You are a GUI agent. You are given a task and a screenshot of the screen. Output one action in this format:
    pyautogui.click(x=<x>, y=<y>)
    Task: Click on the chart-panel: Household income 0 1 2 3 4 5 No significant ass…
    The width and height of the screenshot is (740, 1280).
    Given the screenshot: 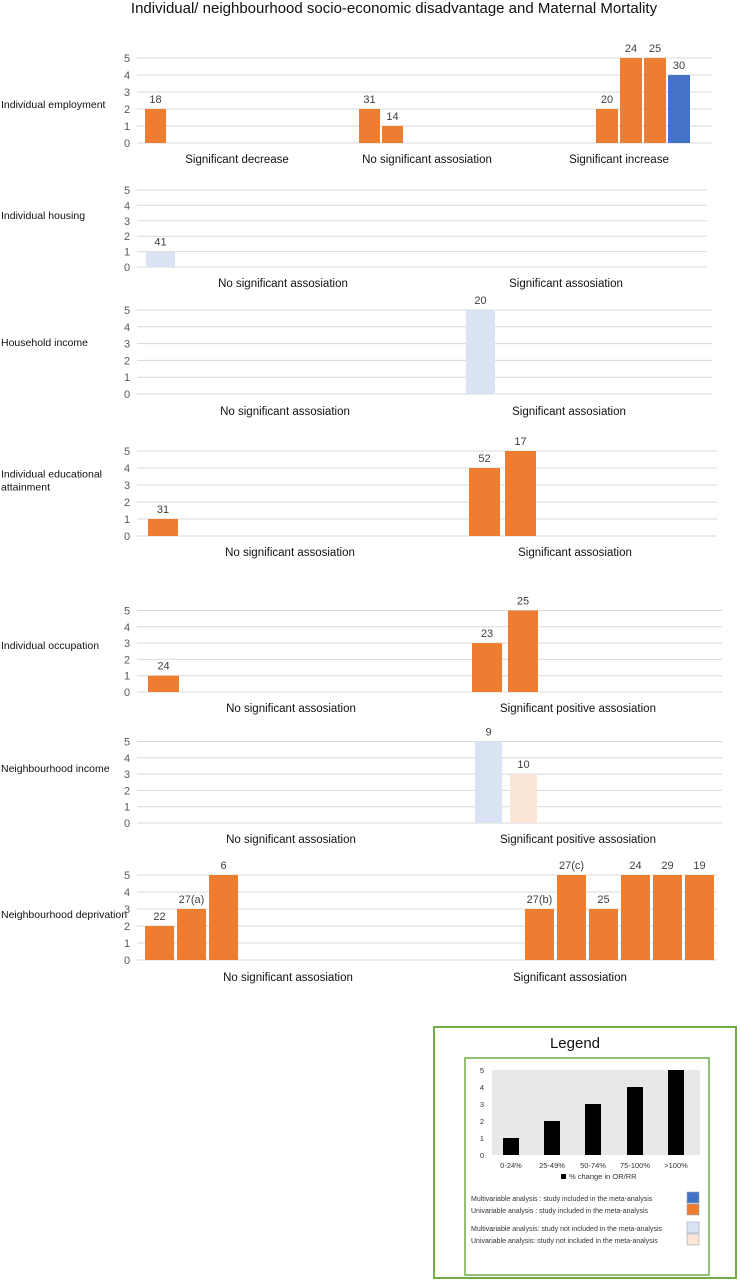 What is the action you would take?
    pyautogui.click(x=356, y=356)
    